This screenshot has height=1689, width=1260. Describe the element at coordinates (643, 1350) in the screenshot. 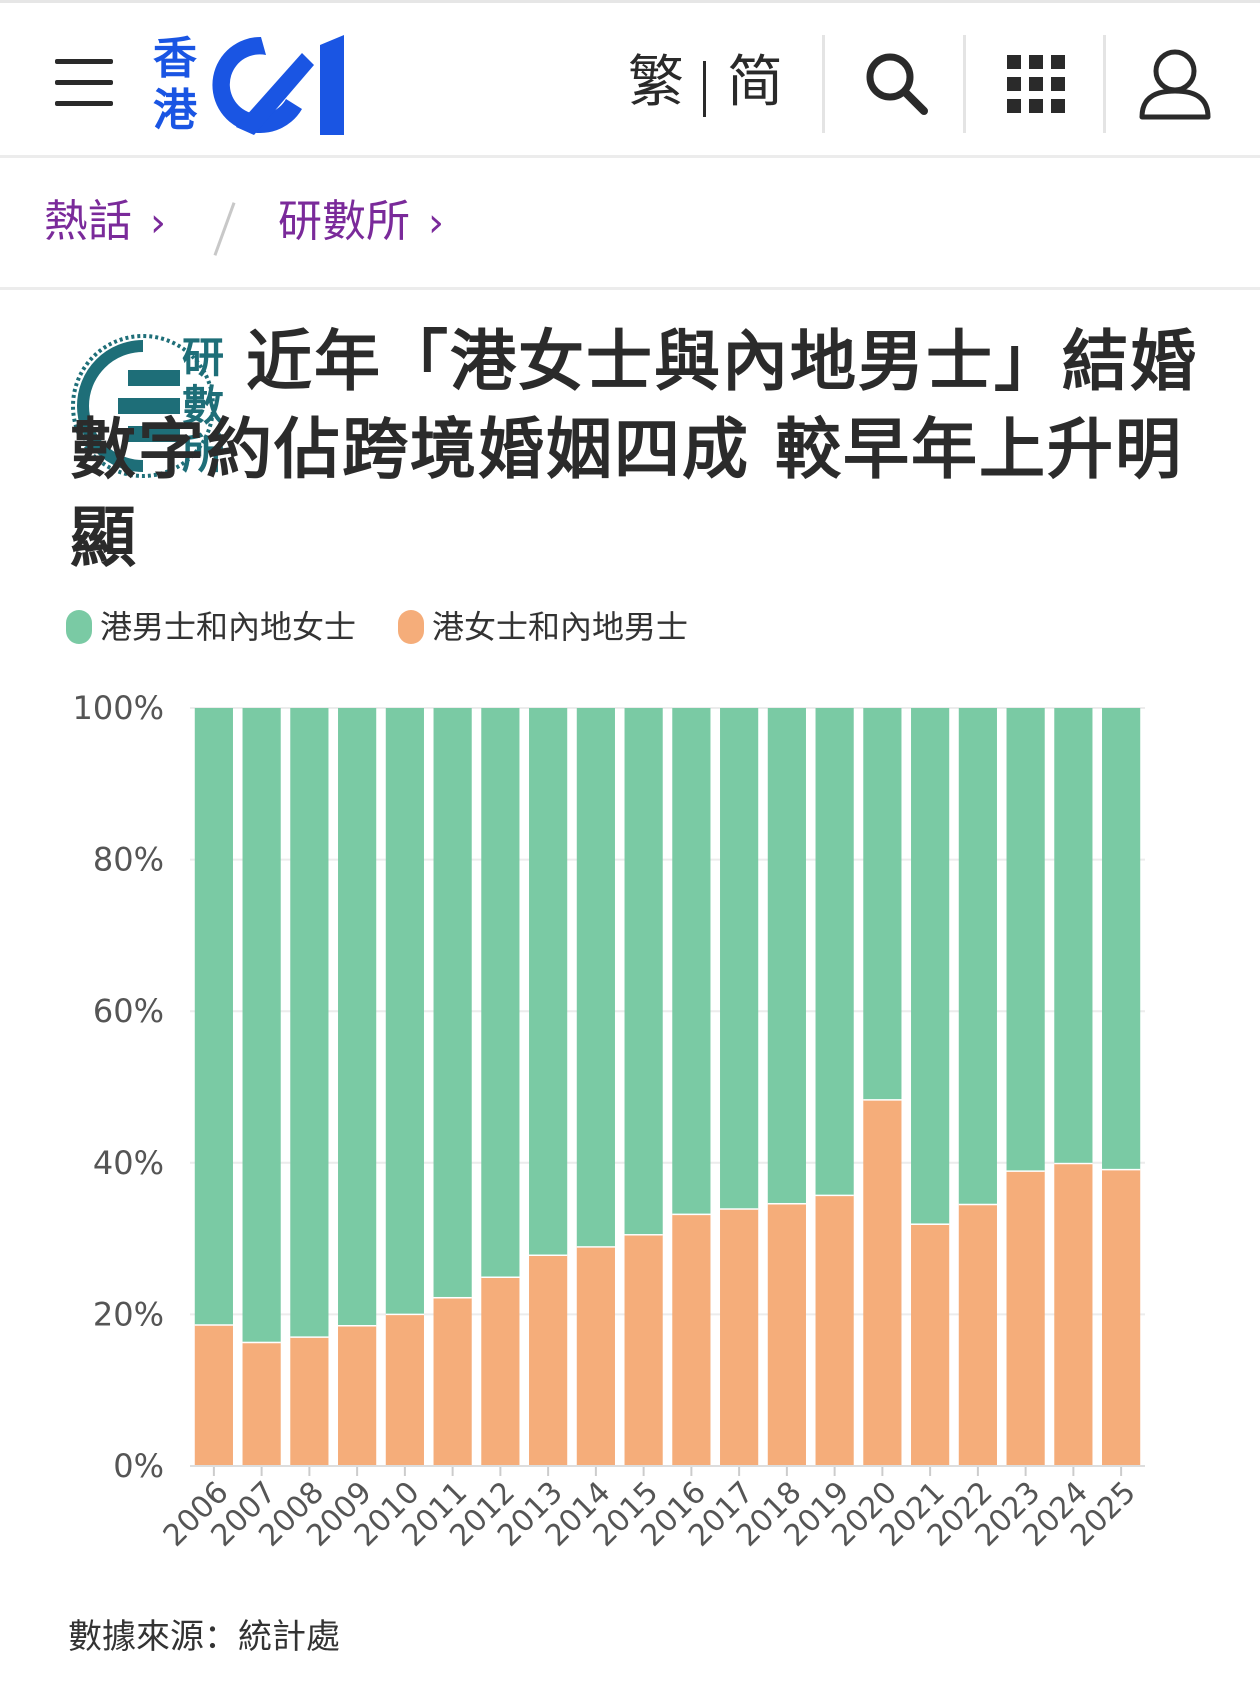

I see `bar-segment-hk-women-2015` at that location.